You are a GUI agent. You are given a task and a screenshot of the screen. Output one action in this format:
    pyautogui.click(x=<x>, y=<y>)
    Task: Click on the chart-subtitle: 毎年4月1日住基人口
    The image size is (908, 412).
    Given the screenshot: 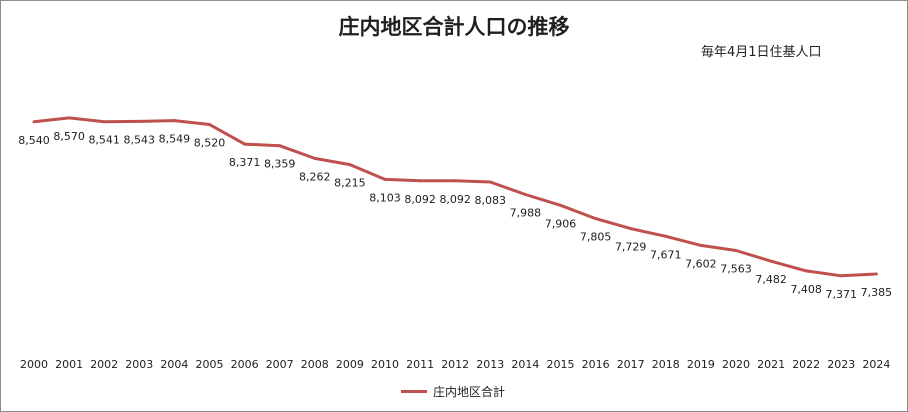 What is the action you would take?
    pyautogui.click(x=761, y=52)
    